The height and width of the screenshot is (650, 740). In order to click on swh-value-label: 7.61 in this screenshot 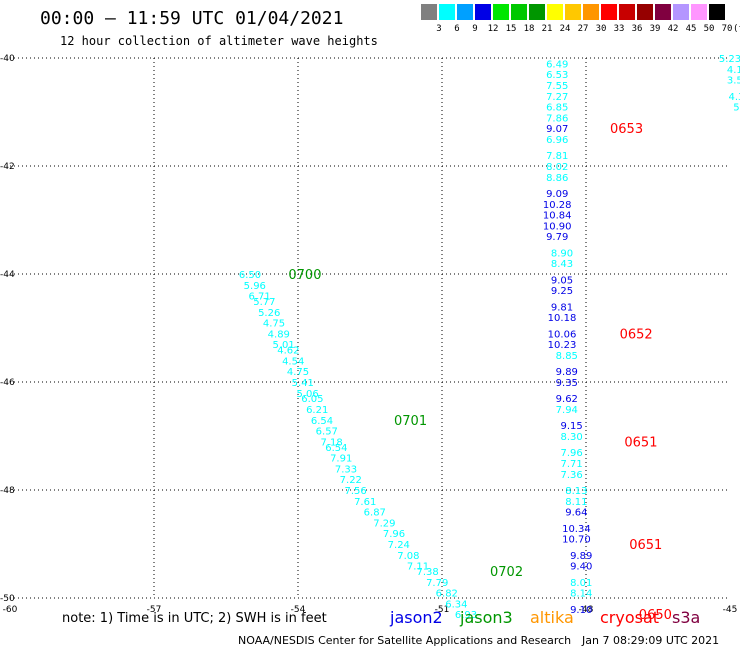, I will do `click(365, 502)`.